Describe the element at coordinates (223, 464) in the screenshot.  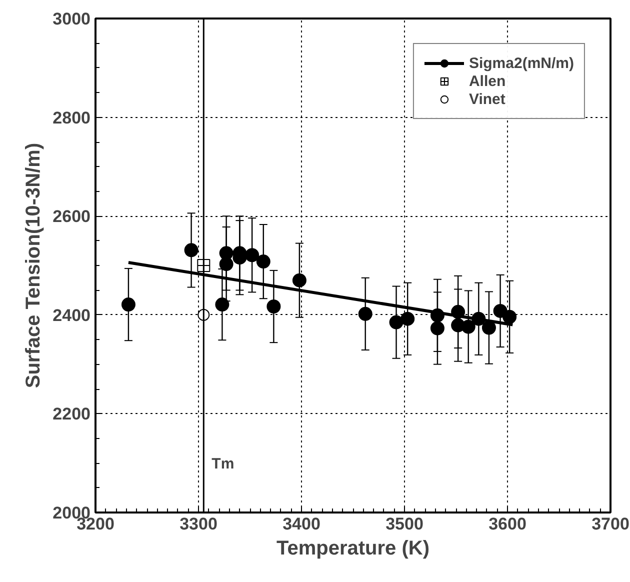
I see `ref-line-label: Tm` at that location.